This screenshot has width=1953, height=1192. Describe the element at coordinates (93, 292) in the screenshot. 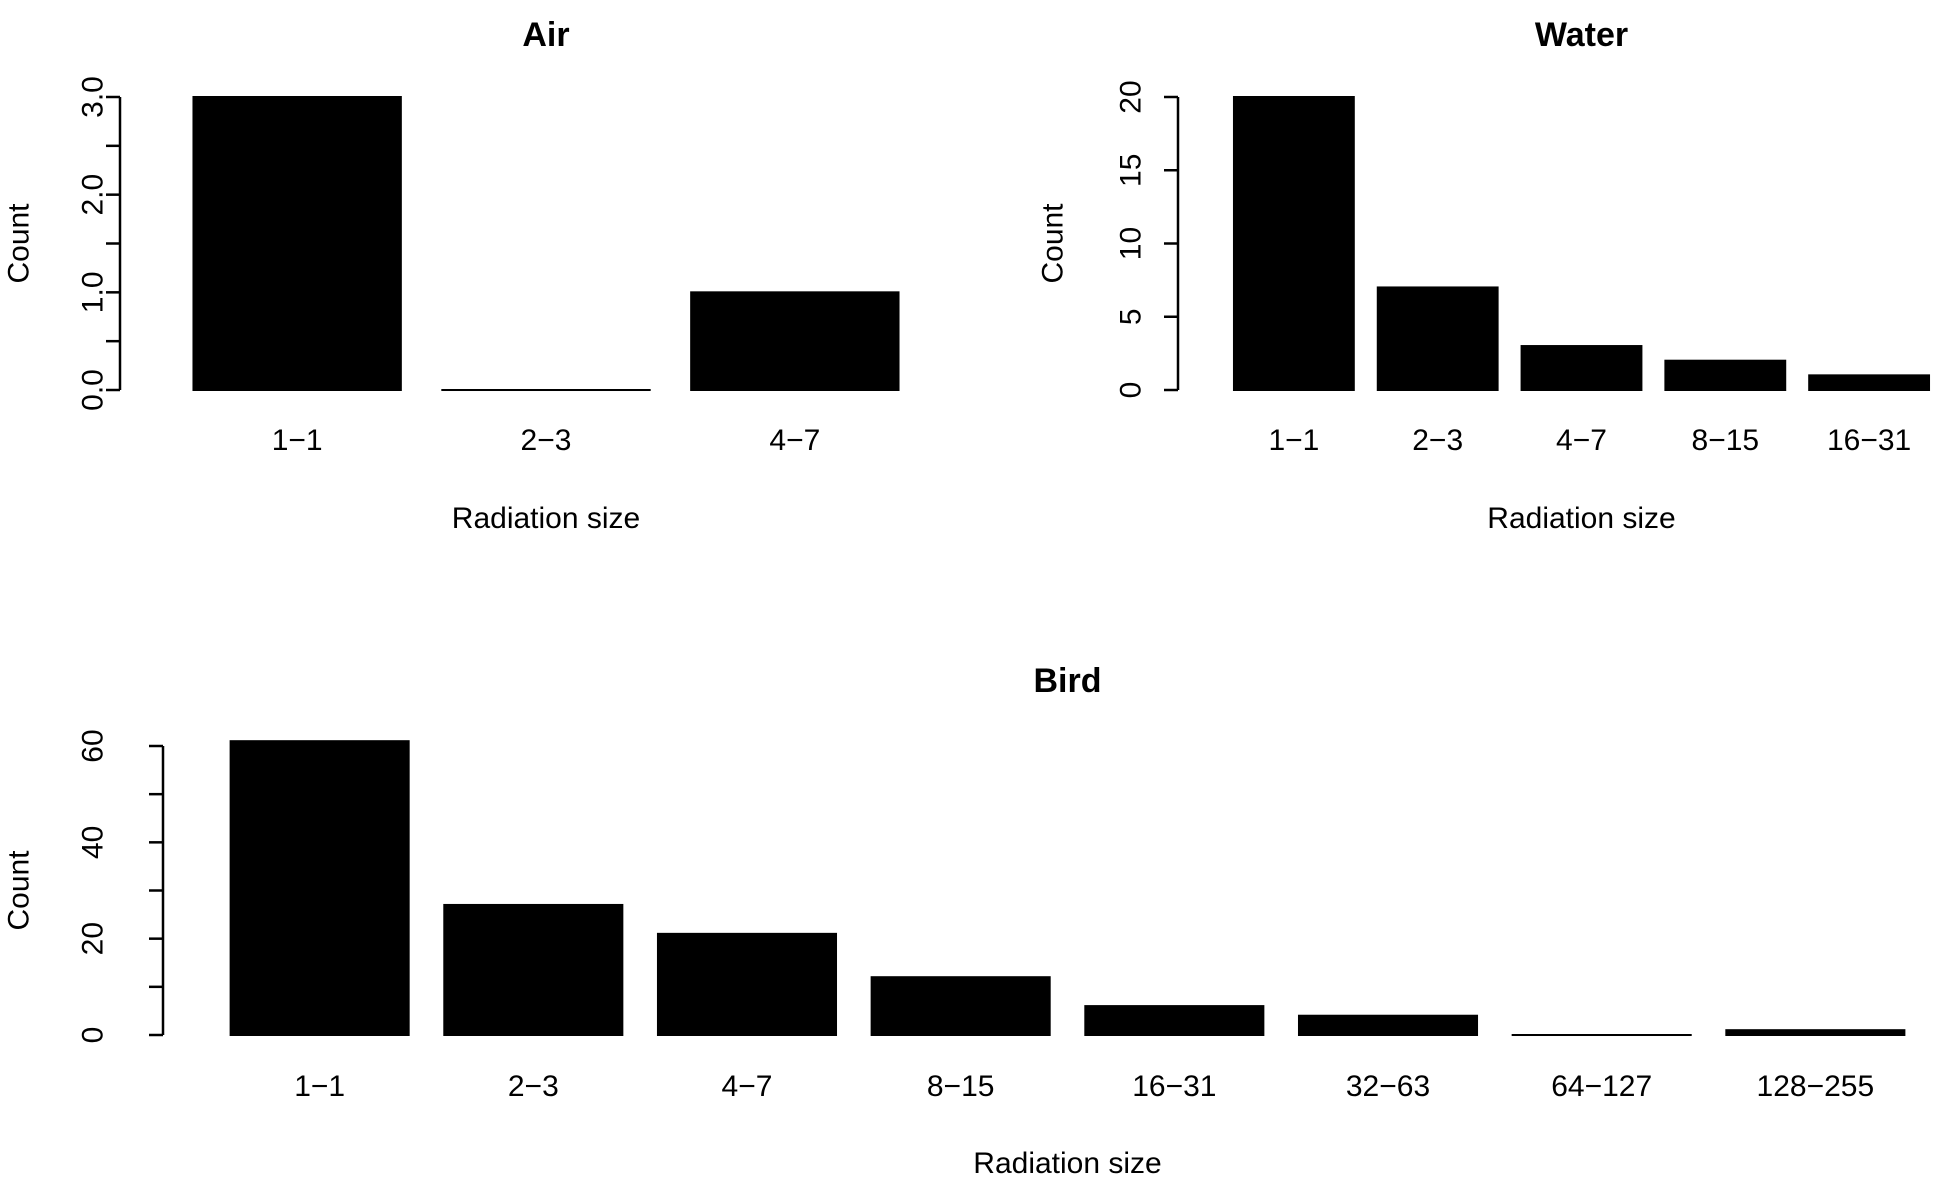

I see `chart0-ytick-label-1-0: 1.0` at that location.